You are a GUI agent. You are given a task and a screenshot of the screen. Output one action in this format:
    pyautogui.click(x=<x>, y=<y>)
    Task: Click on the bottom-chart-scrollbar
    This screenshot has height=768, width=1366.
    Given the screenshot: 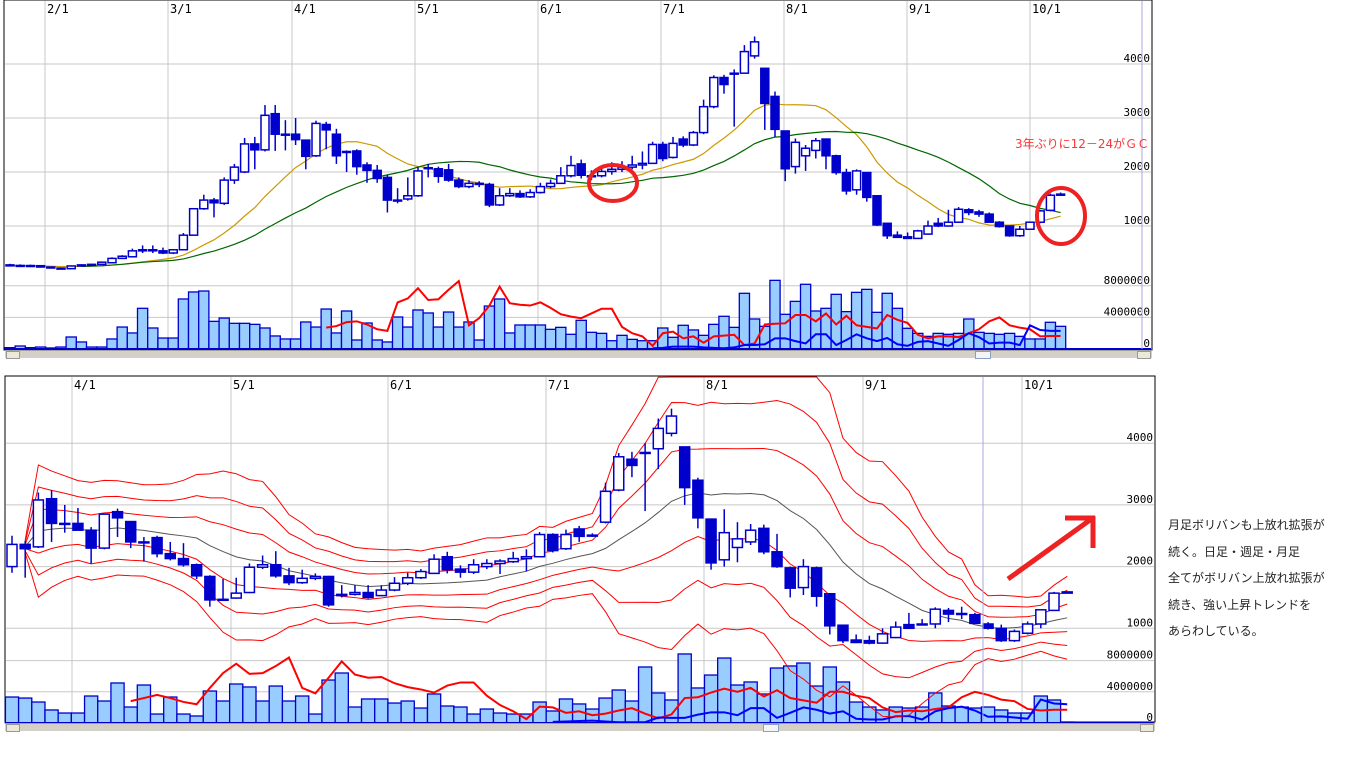 What is the action you would take?
    pyautogui.click(x=580, y=727)
    